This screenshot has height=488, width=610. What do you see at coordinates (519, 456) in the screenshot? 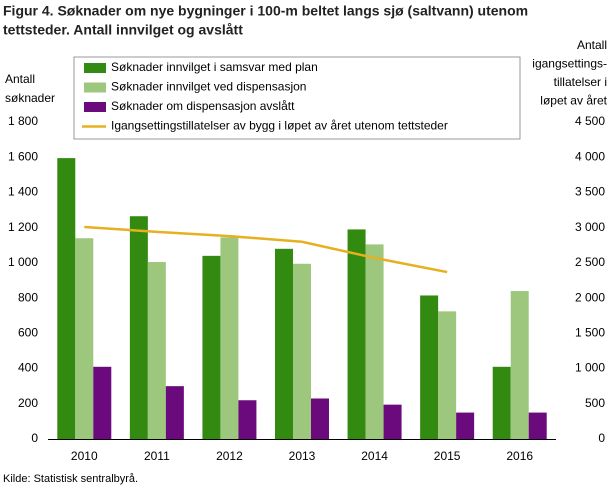
I see `x-tick-label: 2016` at bounding box center [519, 456].